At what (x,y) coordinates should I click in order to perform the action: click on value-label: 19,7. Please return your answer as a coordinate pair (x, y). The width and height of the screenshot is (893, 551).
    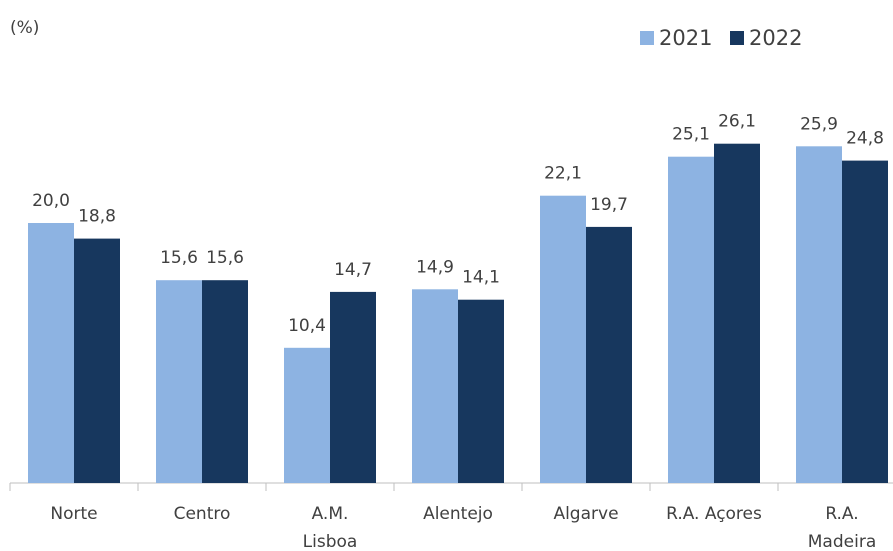
    Looking at the image, I should click on (609, 205).